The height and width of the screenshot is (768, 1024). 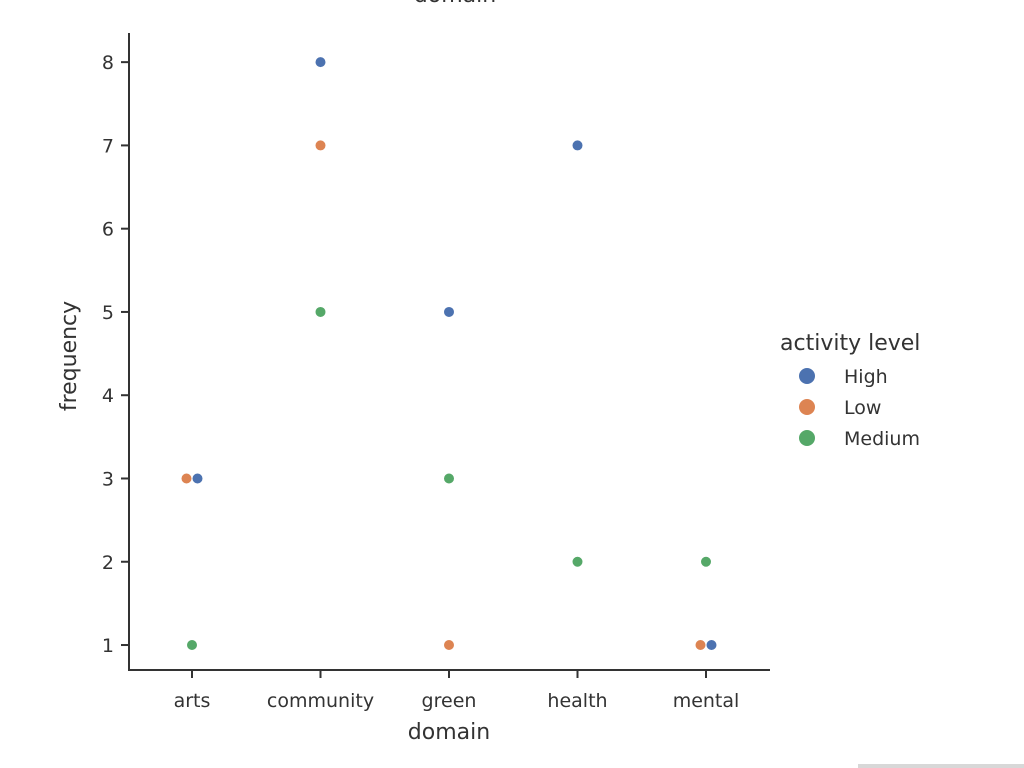 What do you see at coordinates (882, 439) in the screenshot?
I see `legend-label: Medium` at bounding box center [882, 439].